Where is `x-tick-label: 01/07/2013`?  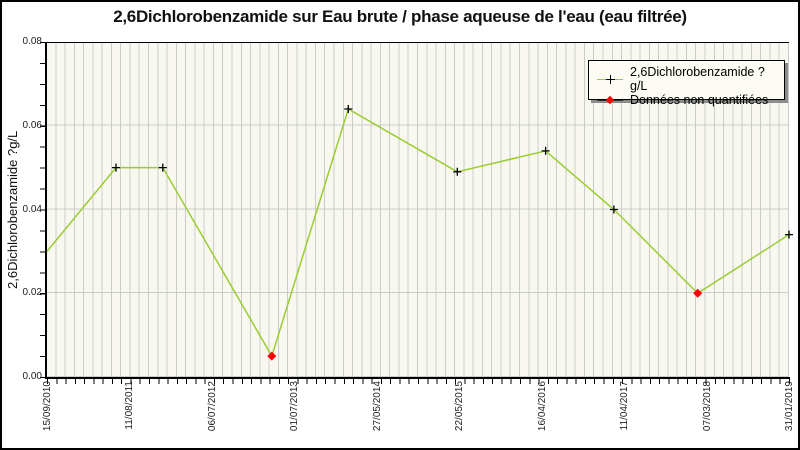
x-tick-label: 01/07/2013 is located at coordinates (295, 406).